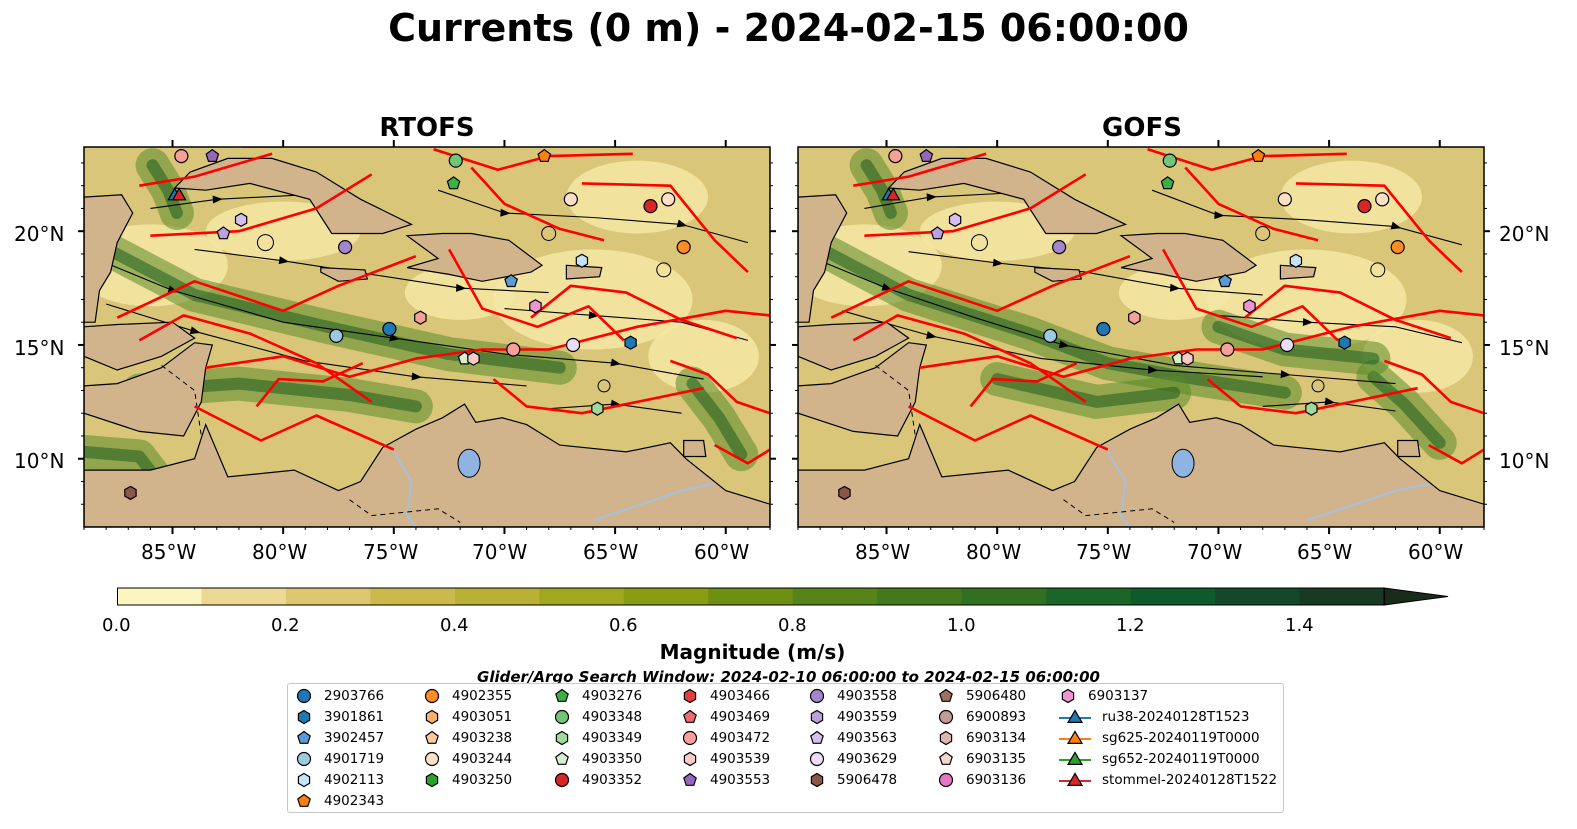 The height and width of the screenshot is (829, 1577). What do you see at coordinates (867, 759) in the screenshot?
I see `legend-label: 4903629` at bounding box center [867, 759].